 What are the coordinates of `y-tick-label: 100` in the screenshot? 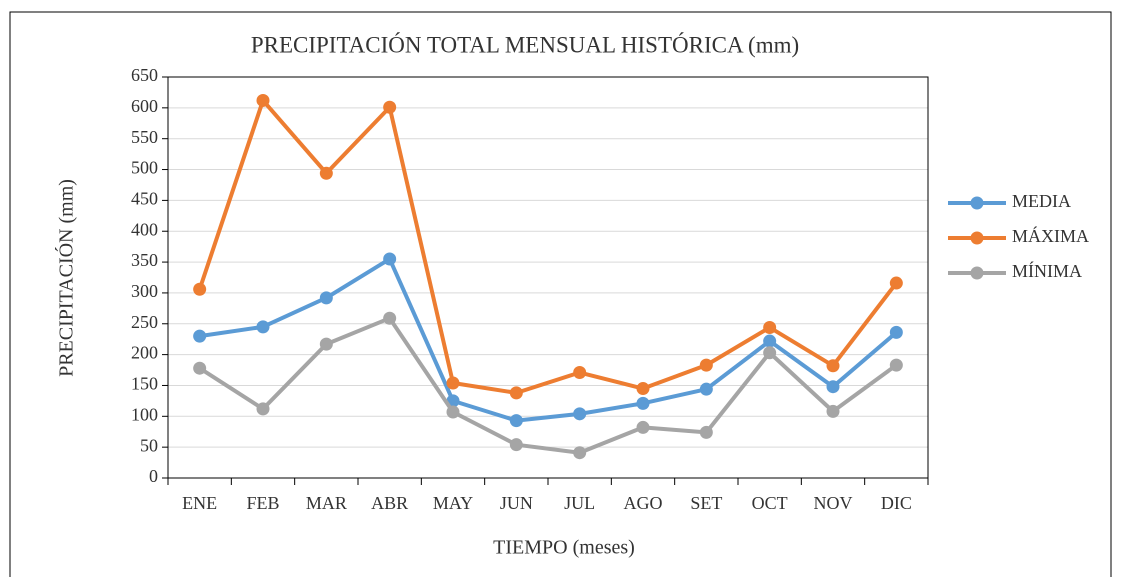 It's located at (144, 414).